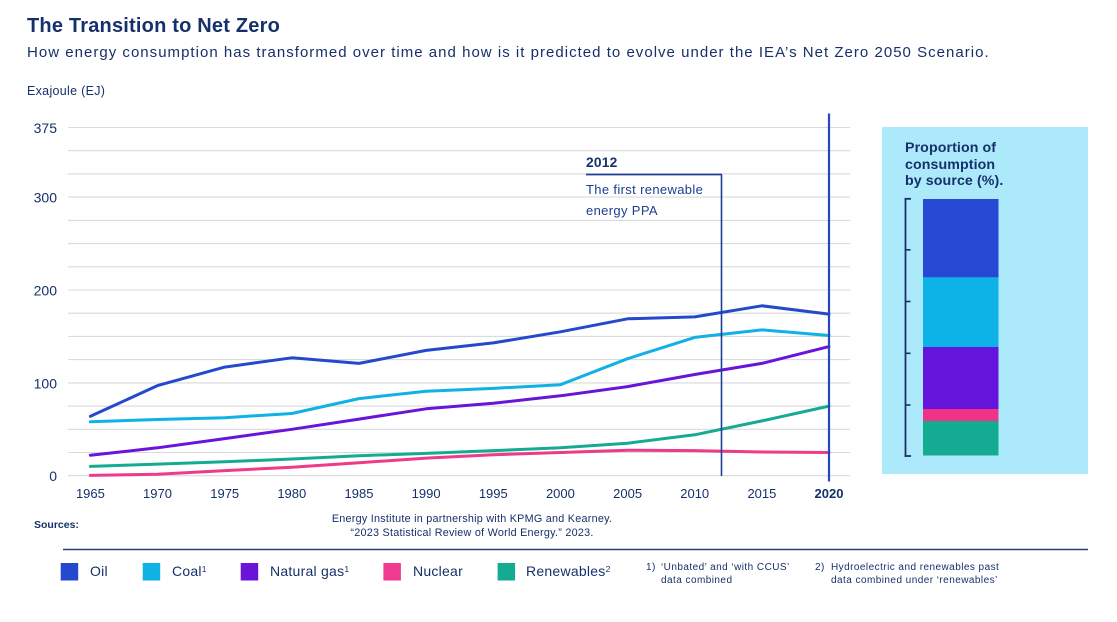  Describe the element at coordinates (90, 493) in the screenshot. I see `svg-text: 1965` at that location.